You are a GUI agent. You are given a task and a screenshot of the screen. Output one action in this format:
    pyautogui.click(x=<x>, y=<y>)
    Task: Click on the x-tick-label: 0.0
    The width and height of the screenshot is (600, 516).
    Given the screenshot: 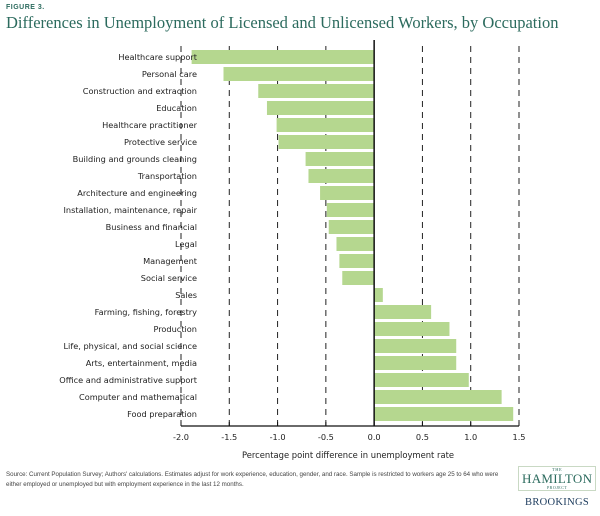 What is the action you would take?
    pyautogui.click(x=374, y=437)
    